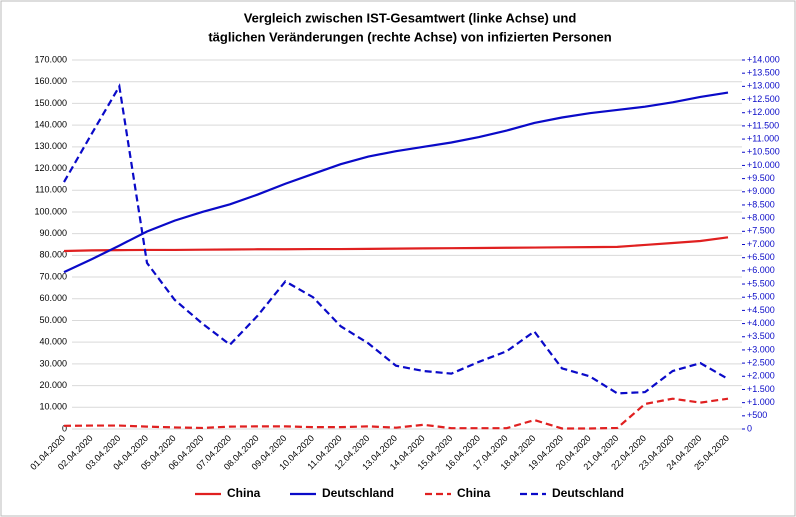 The height and width of the screenshot is (517, 796). I want to click on y2-tick-label: +10.500, so click(763, 152).